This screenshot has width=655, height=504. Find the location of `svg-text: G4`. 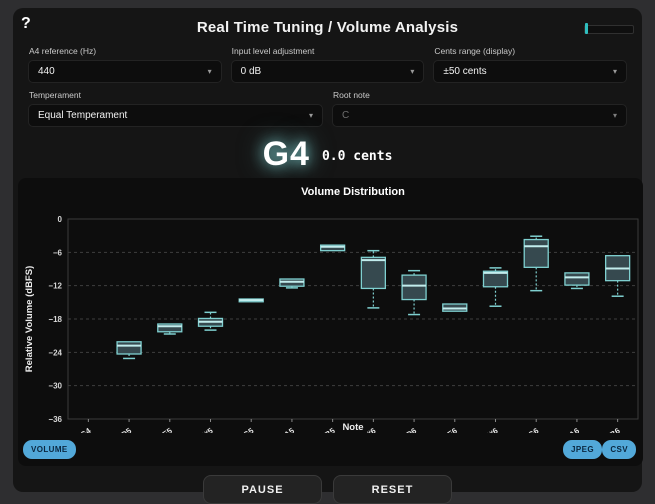

svg-text: G4 is located at coordinates (86, 429).